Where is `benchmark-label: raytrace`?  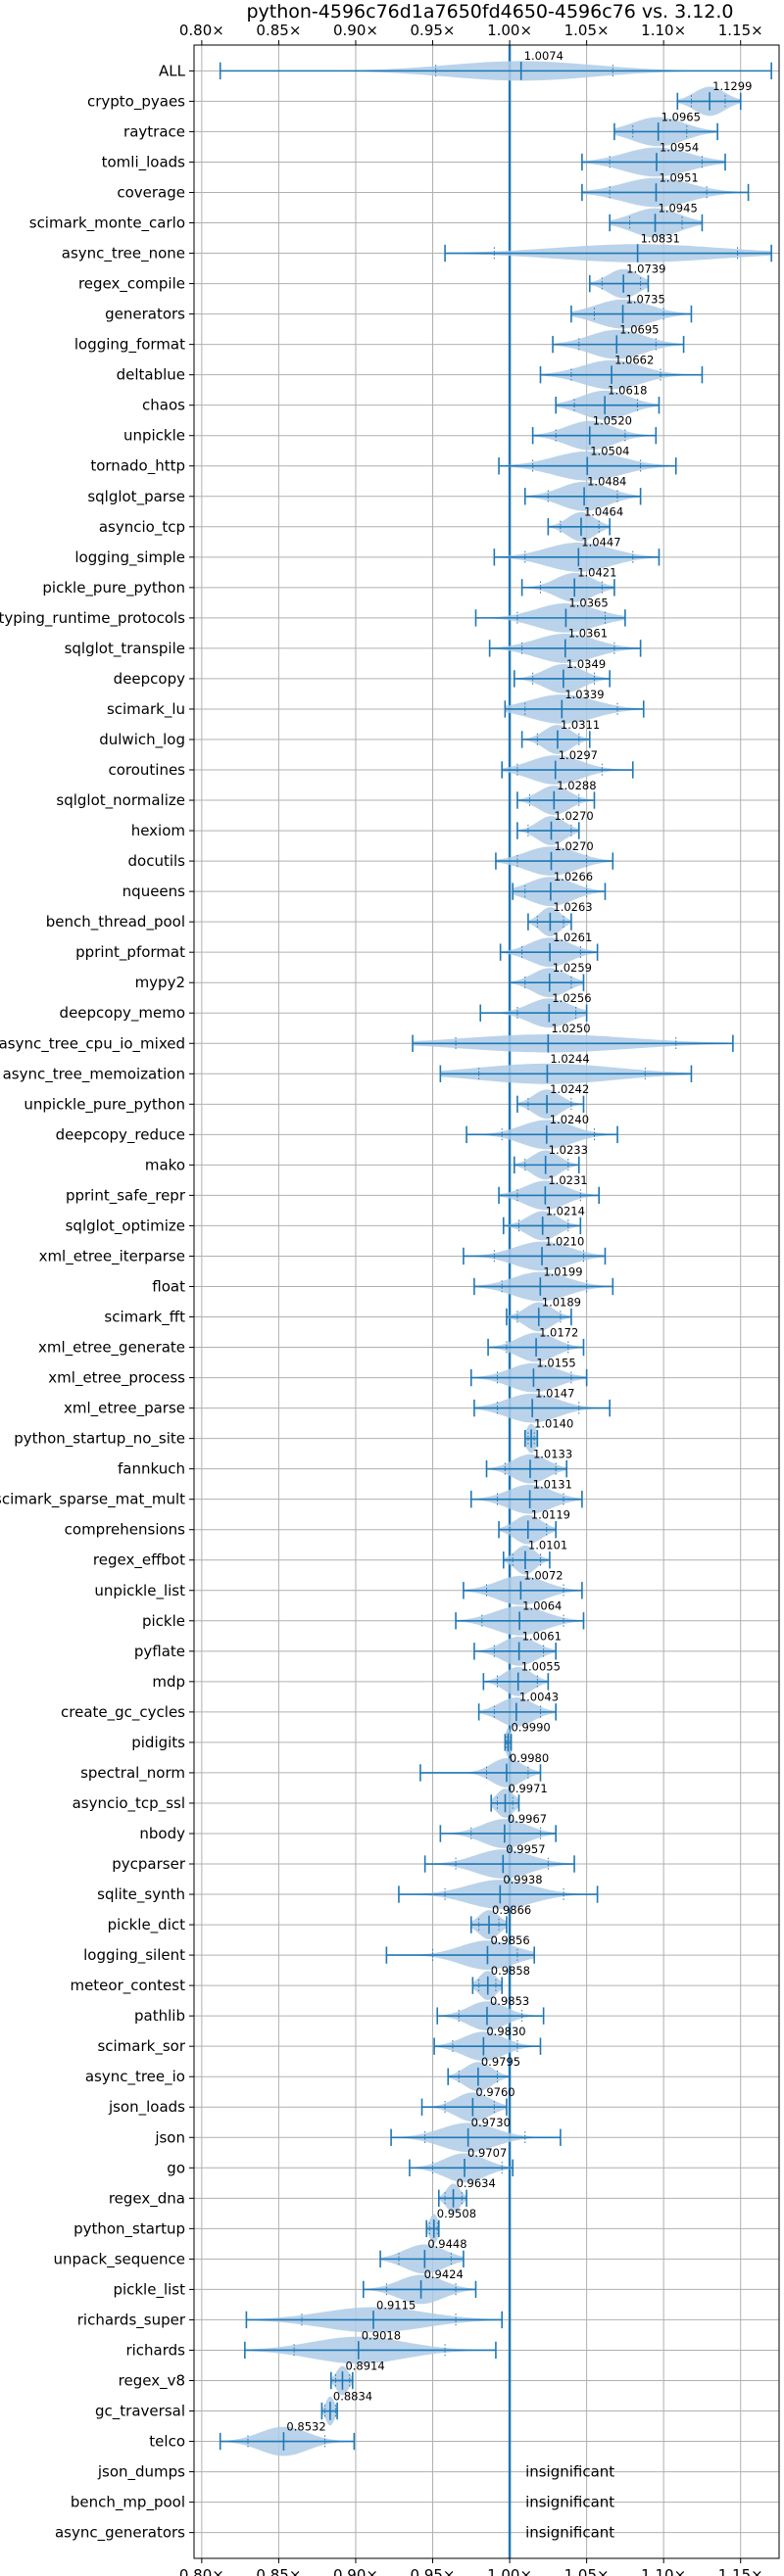 benchmark-label: raytrace is located at coordinates (154, 131).